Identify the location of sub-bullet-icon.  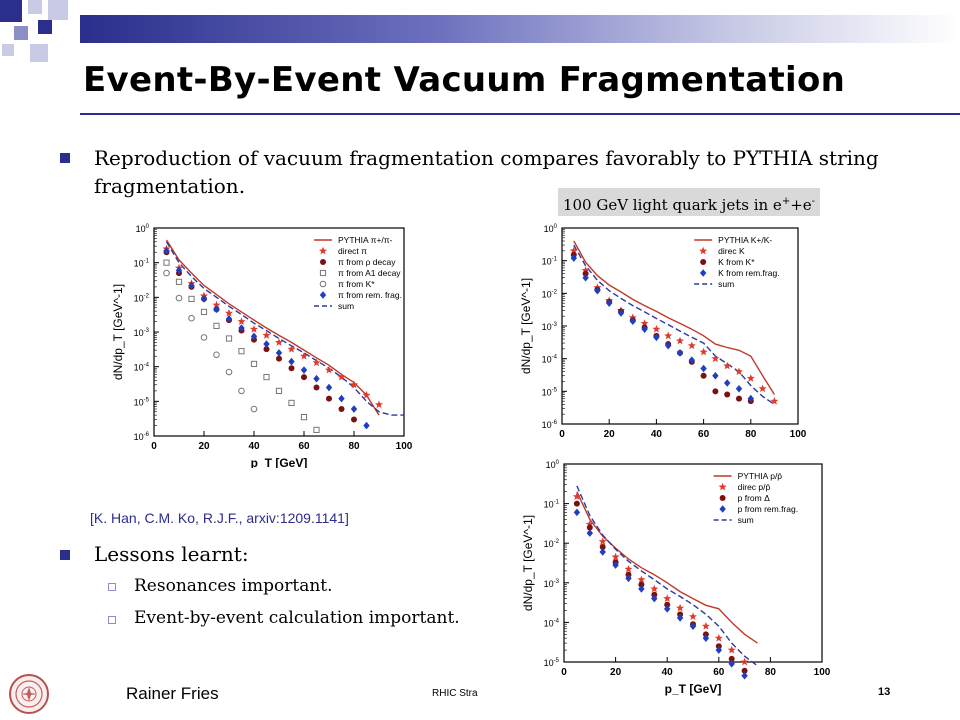
(112, 587).